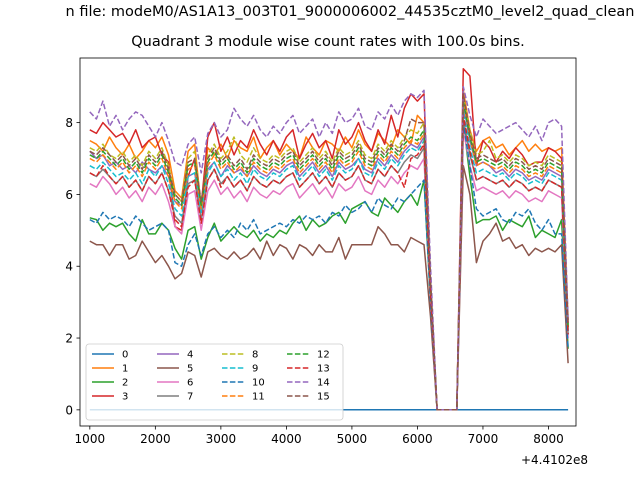  Describe the element at coordinates (69, 267) in the screenshot. I see `y-tick-label: 4` at that location.